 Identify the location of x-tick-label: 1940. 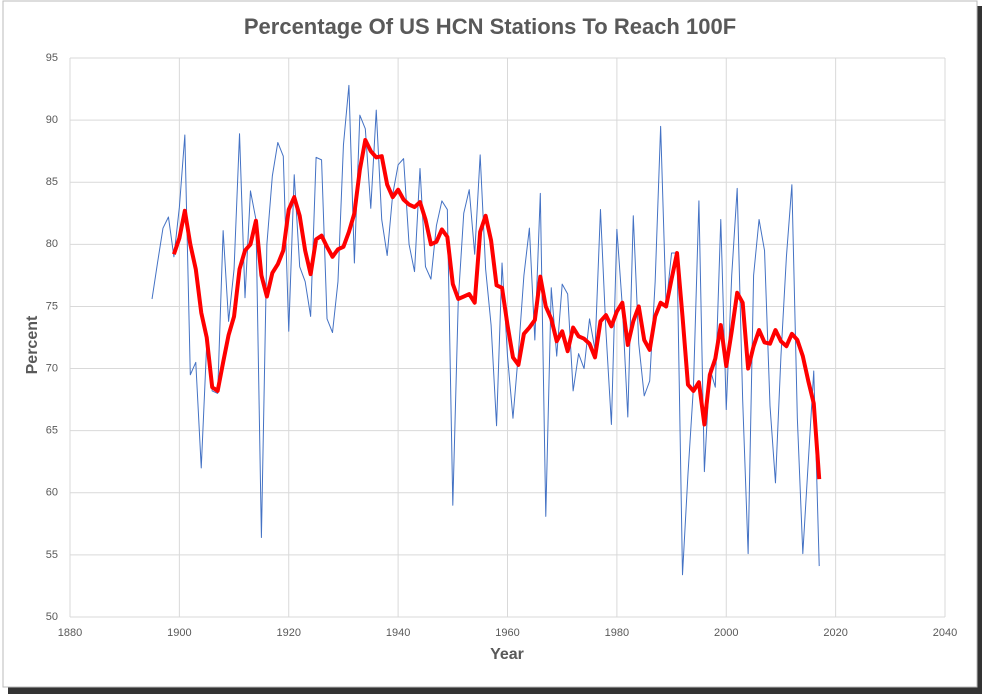
(398, 633).